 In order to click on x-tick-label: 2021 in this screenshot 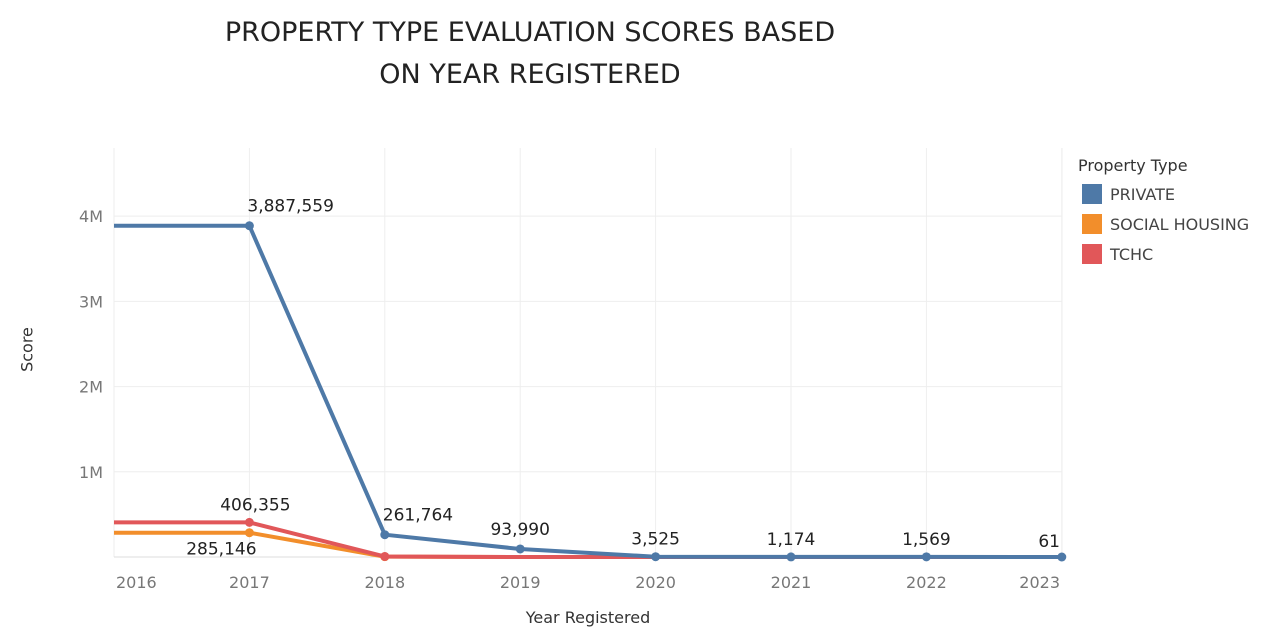, I will do `click(791, 582)`.